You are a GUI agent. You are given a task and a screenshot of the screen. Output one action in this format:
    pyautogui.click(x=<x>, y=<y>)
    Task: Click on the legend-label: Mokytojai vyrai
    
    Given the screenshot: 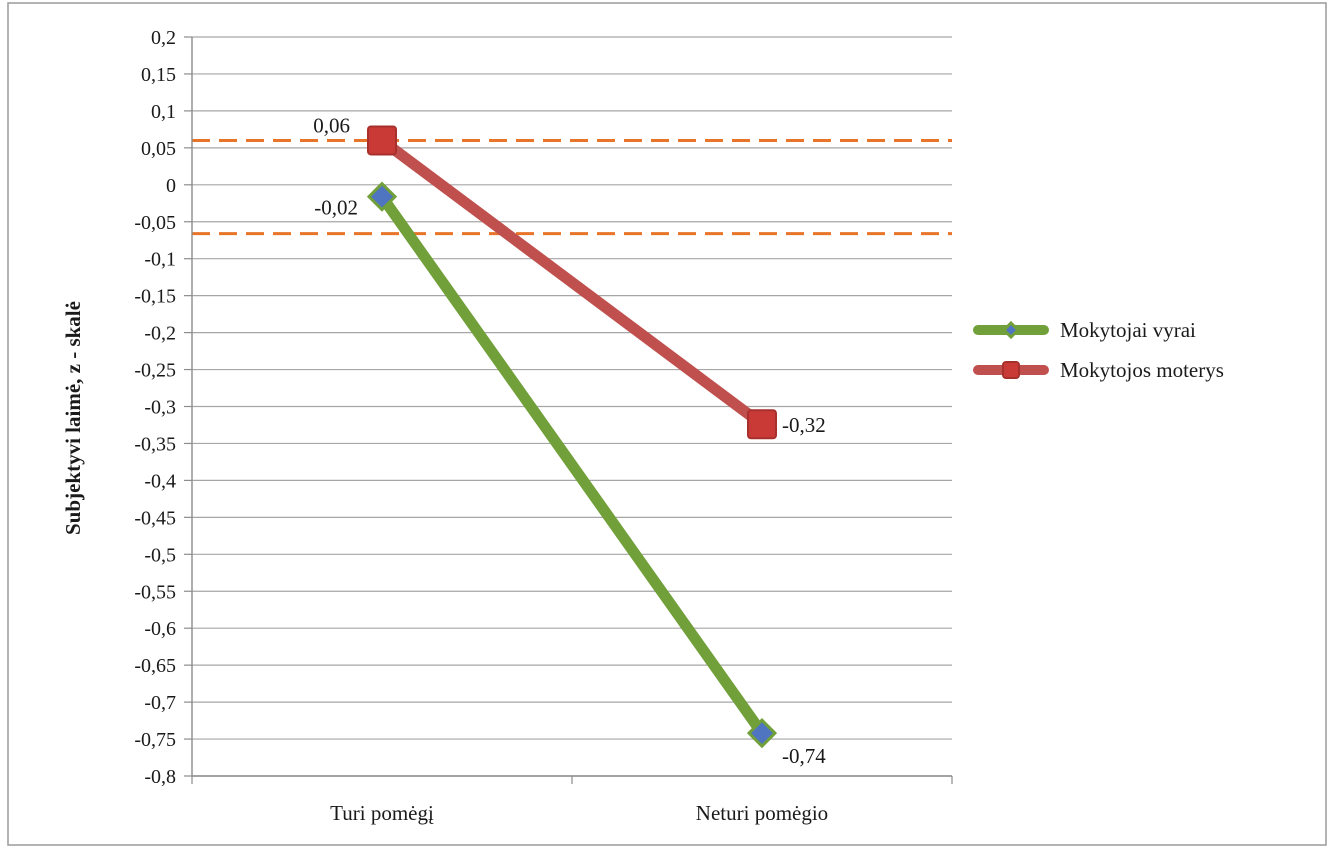 What is the action you would take?
    pyautogui.click(x=1128, y=330)
    